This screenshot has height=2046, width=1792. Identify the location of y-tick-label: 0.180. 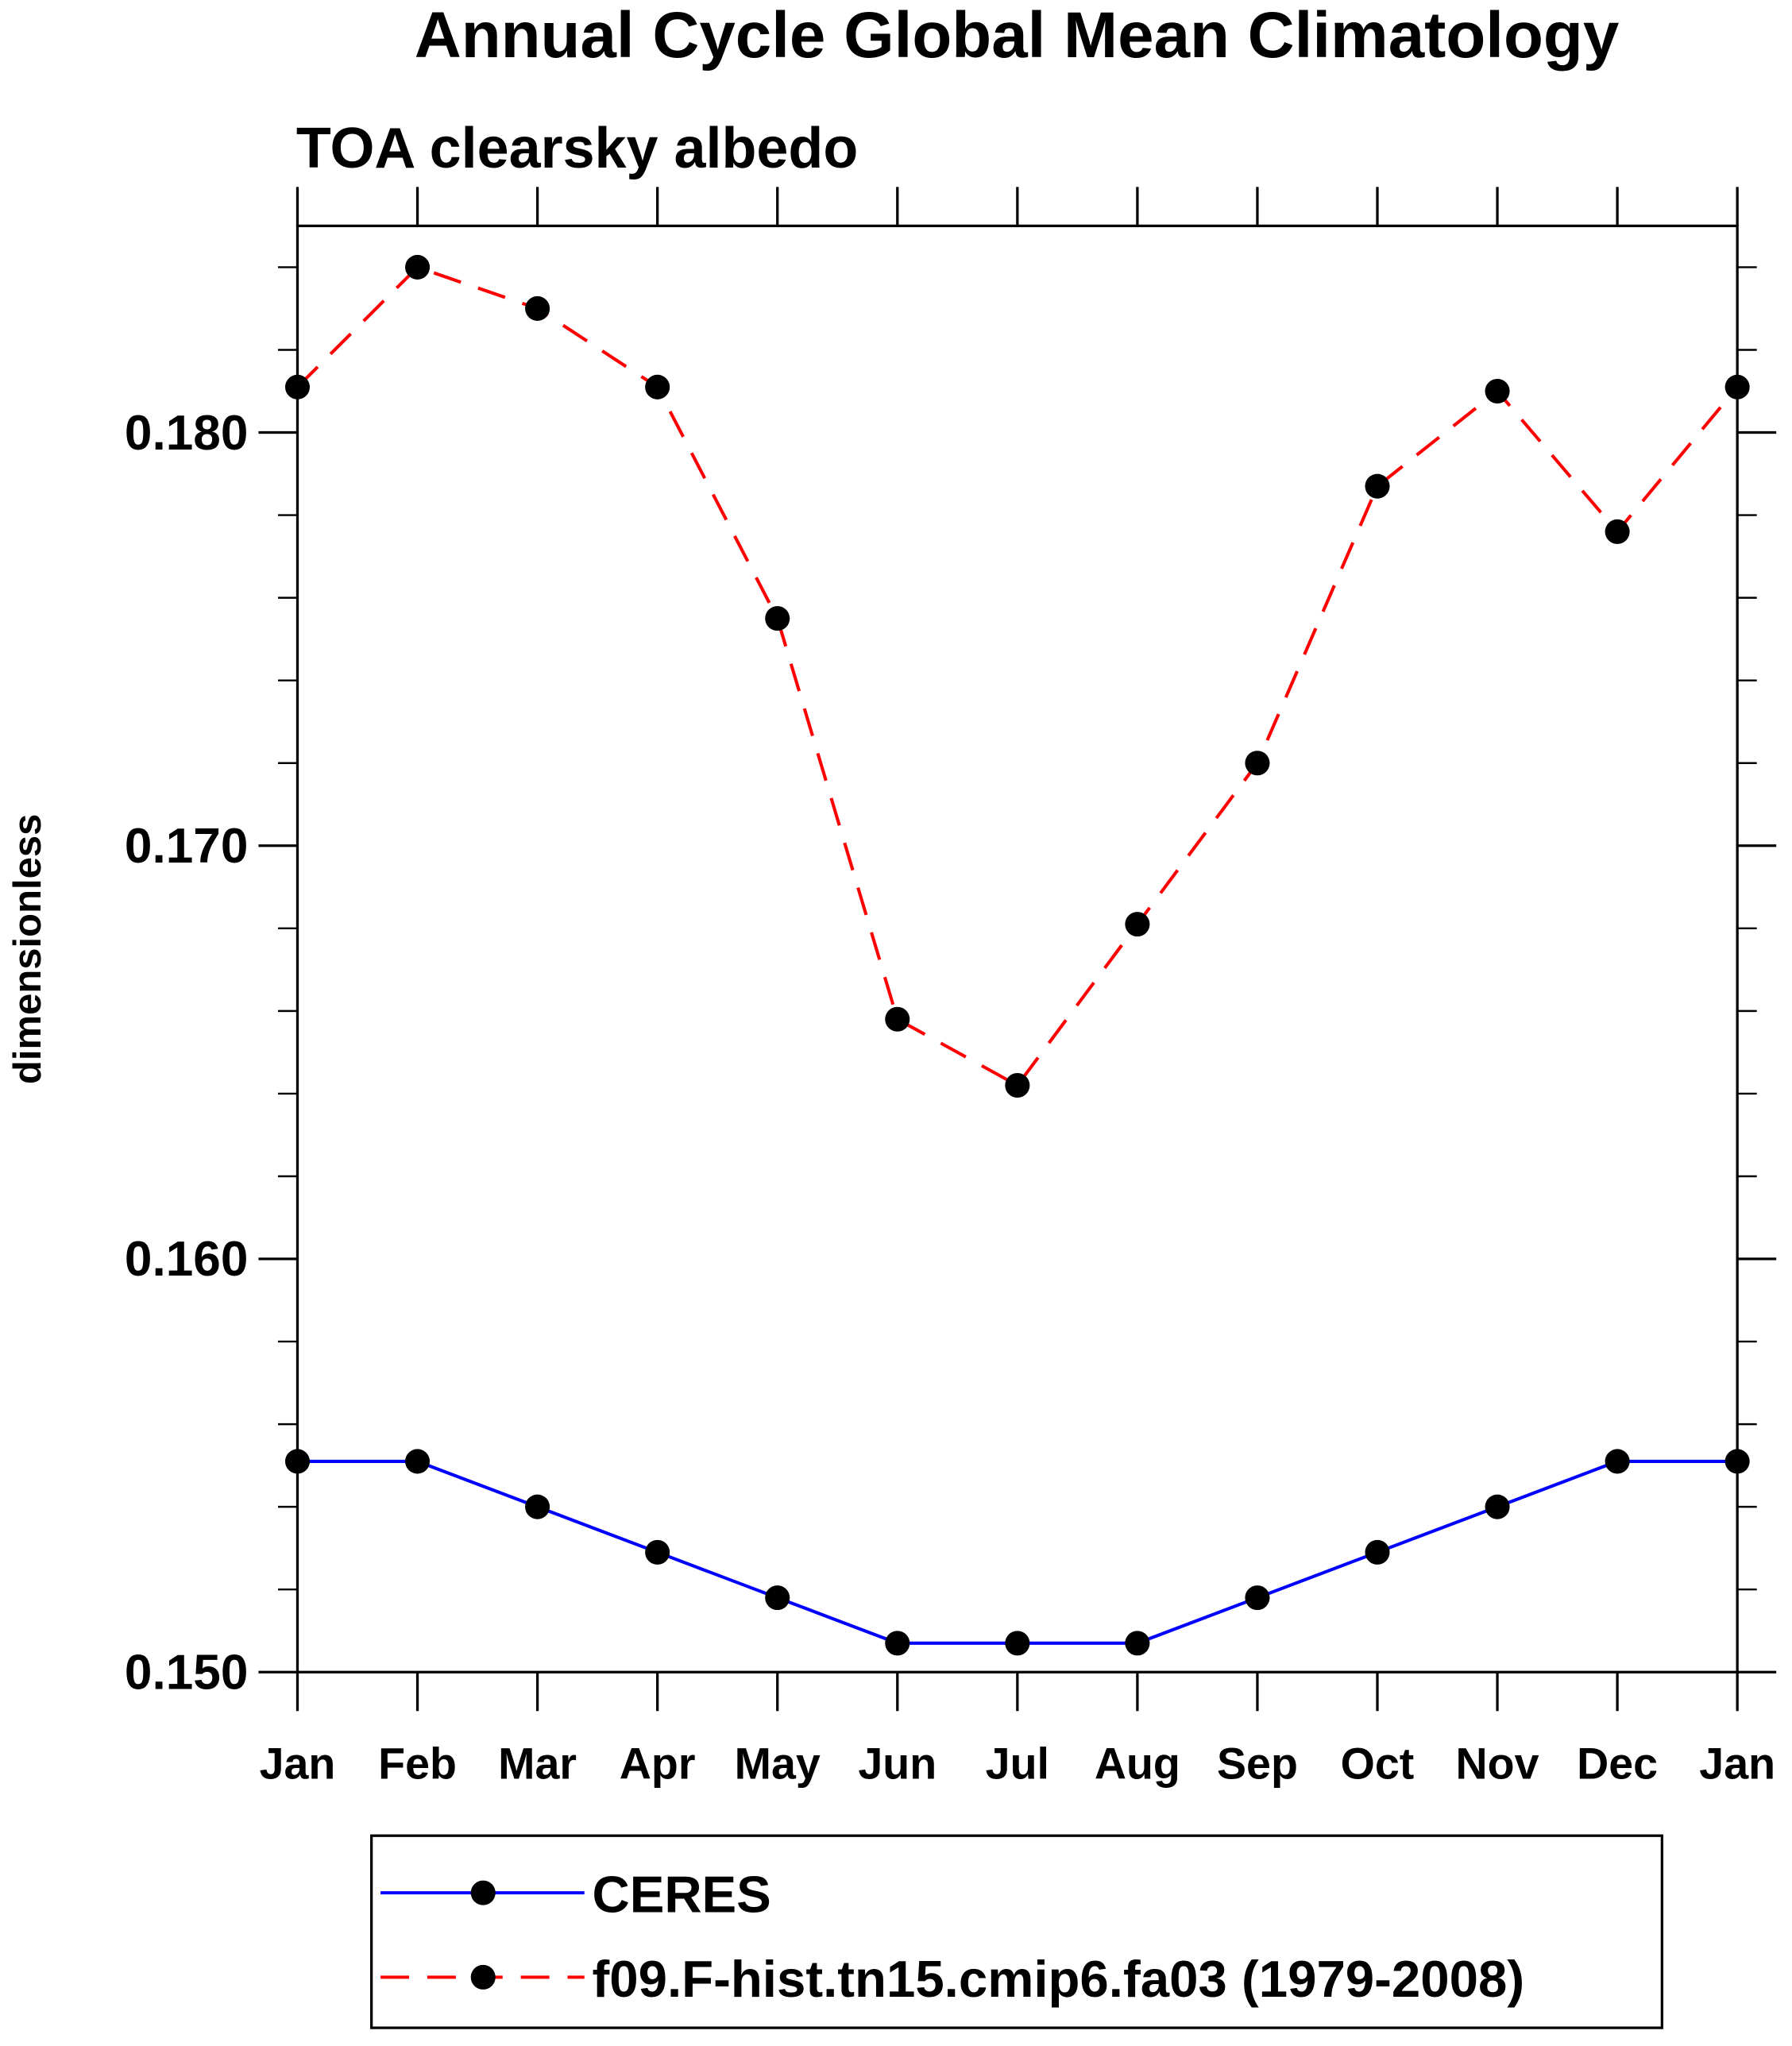
(186, 433).